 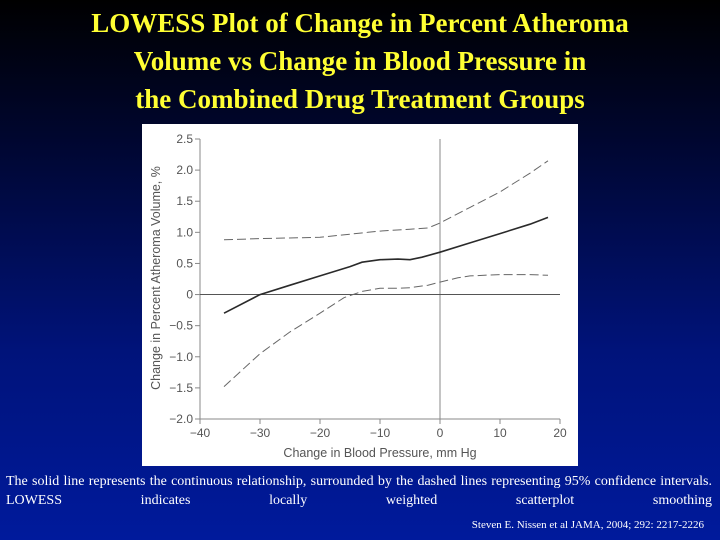 What do you see at coordinates (184, 139) in the screenshot?
I see `y-tick-label: 2.5` at bounding box center [184, 139].